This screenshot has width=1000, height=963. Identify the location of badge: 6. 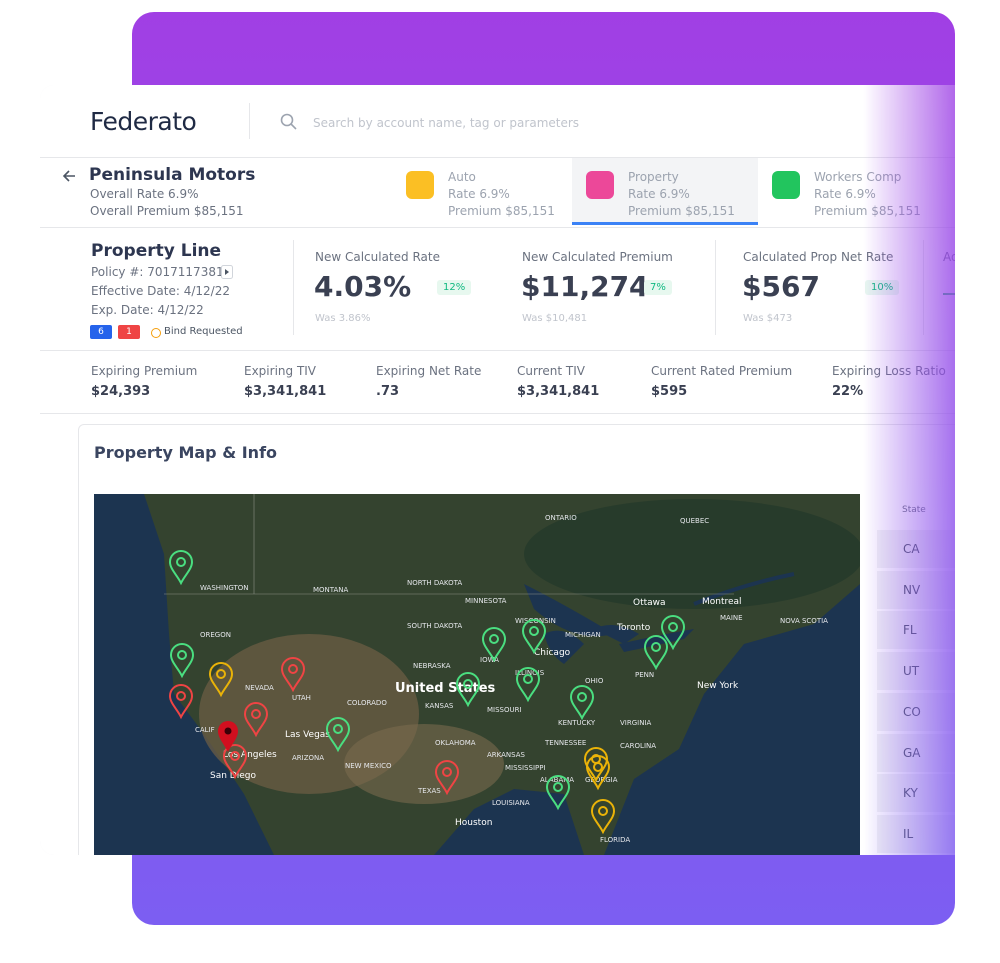
(101, 332).